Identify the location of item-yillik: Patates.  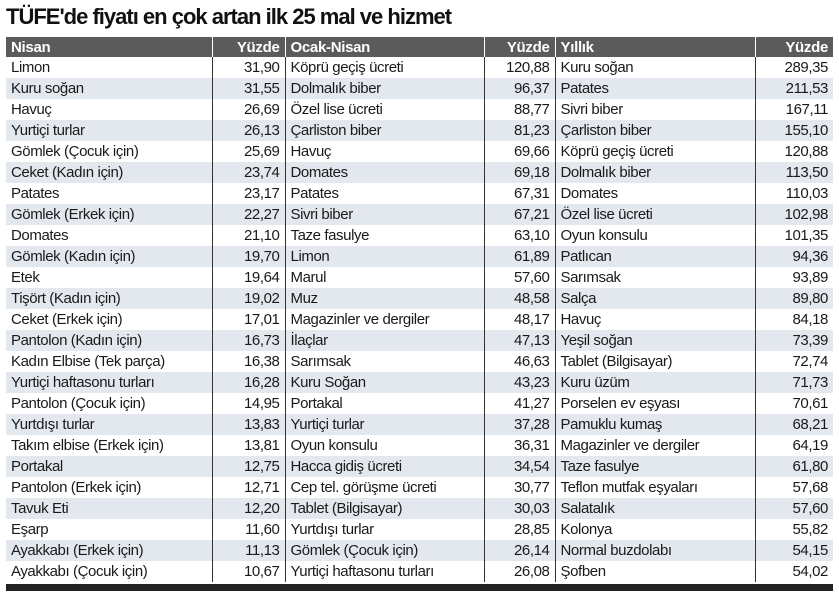
(654, 88).